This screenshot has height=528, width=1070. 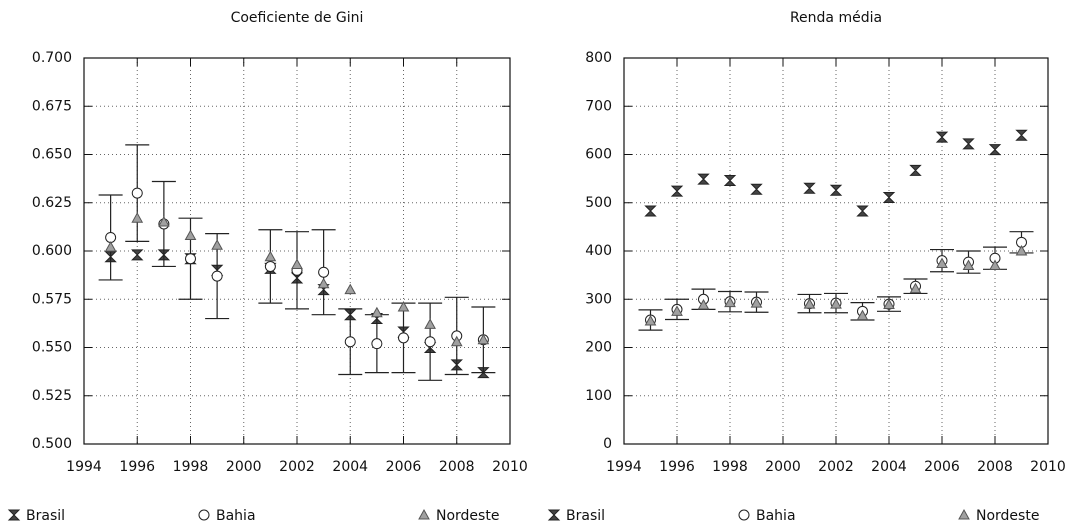 I want to click on y-tick-label: 300, so click(x=598, y=299).